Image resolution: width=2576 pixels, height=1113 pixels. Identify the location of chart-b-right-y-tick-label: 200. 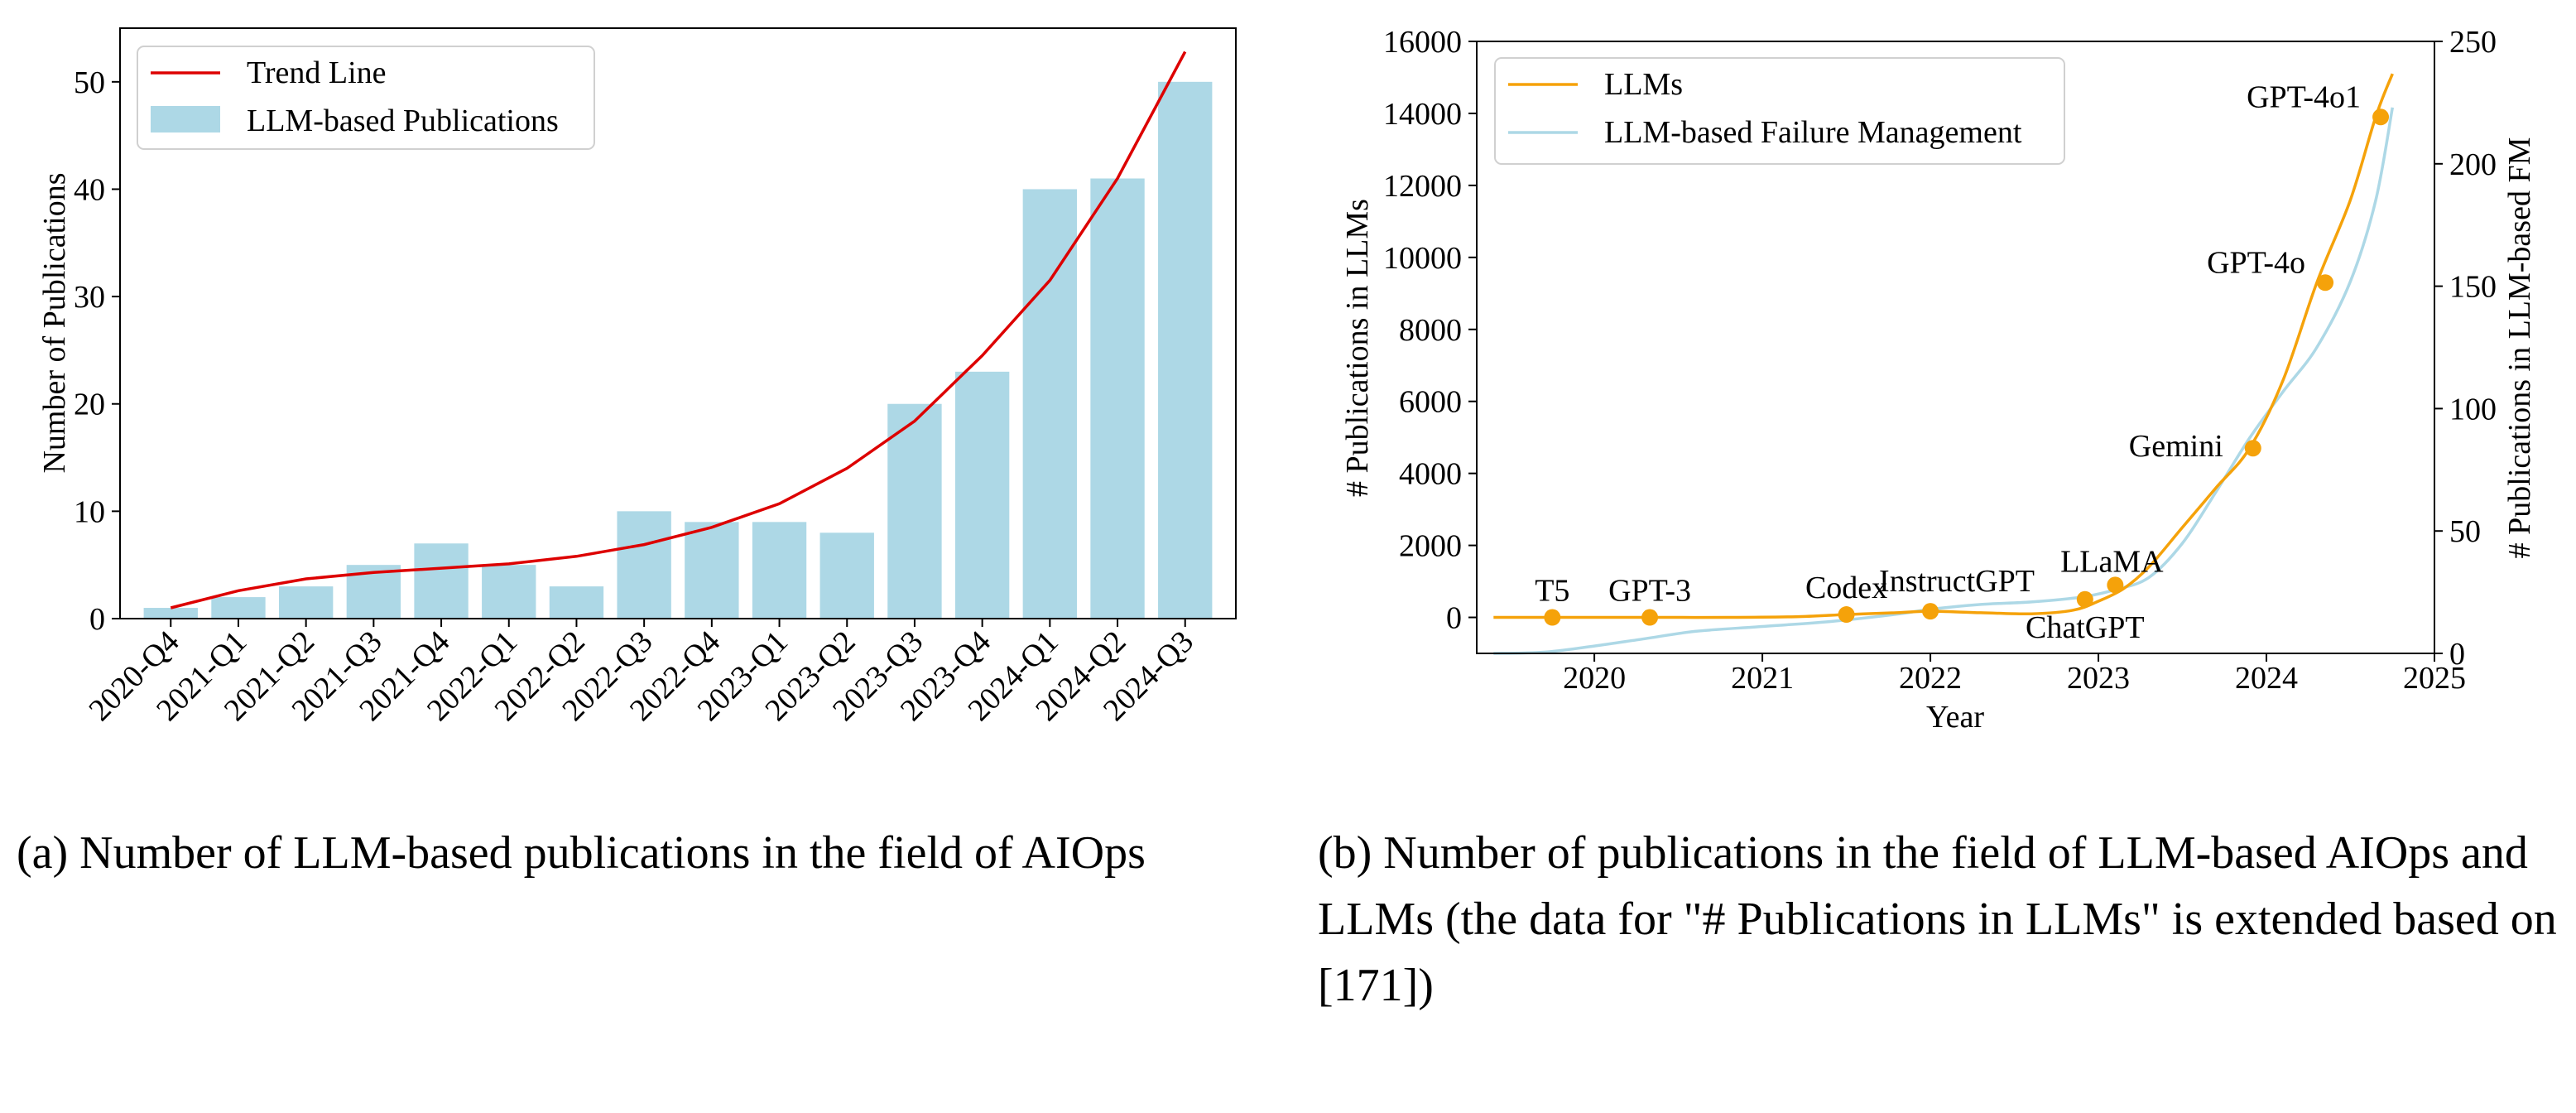
(2473, 164).